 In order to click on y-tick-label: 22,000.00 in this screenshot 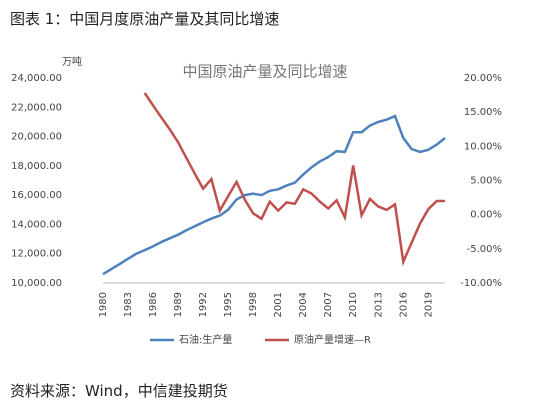, I will do `click(36, 107)`.